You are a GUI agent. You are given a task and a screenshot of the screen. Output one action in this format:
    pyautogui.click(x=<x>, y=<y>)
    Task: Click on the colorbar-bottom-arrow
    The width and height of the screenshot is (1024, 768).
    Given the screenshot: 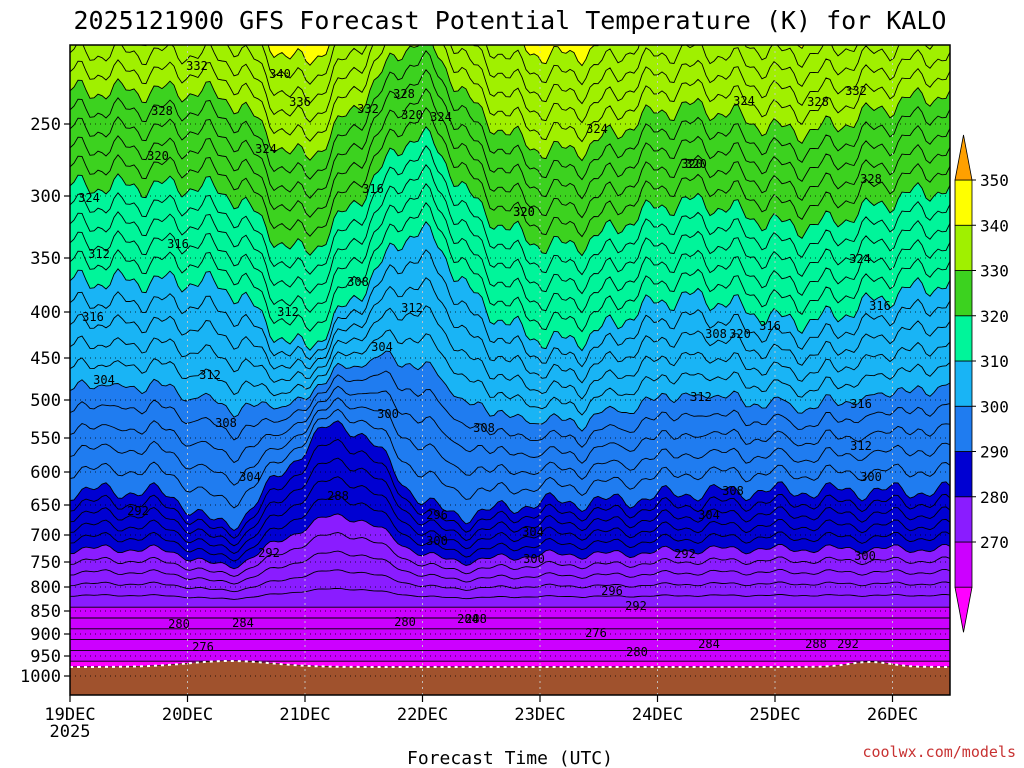 What is the action you would take?
    pyautogui.click(x=963, y=609)
    